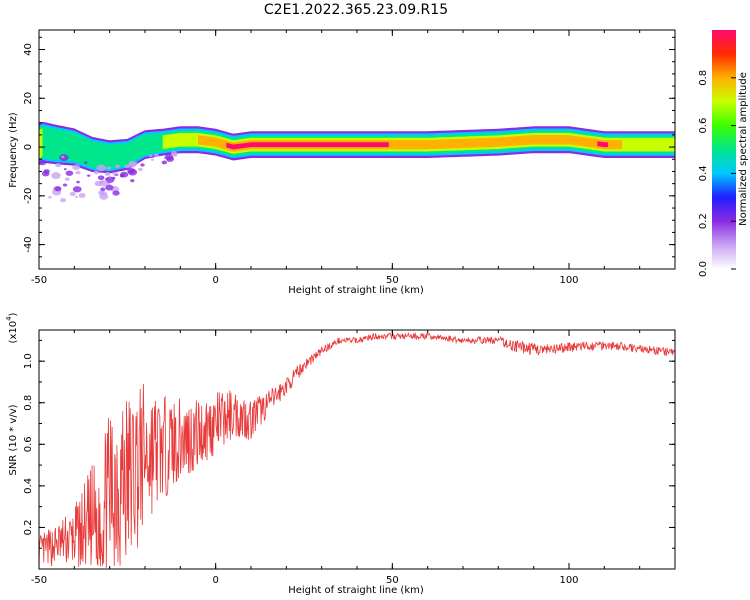  What do you see at coordinates (356, 590) in the screenshot?
I see `snr-xlabel: Height of straight line (km)` at bounding box center [356, 590].